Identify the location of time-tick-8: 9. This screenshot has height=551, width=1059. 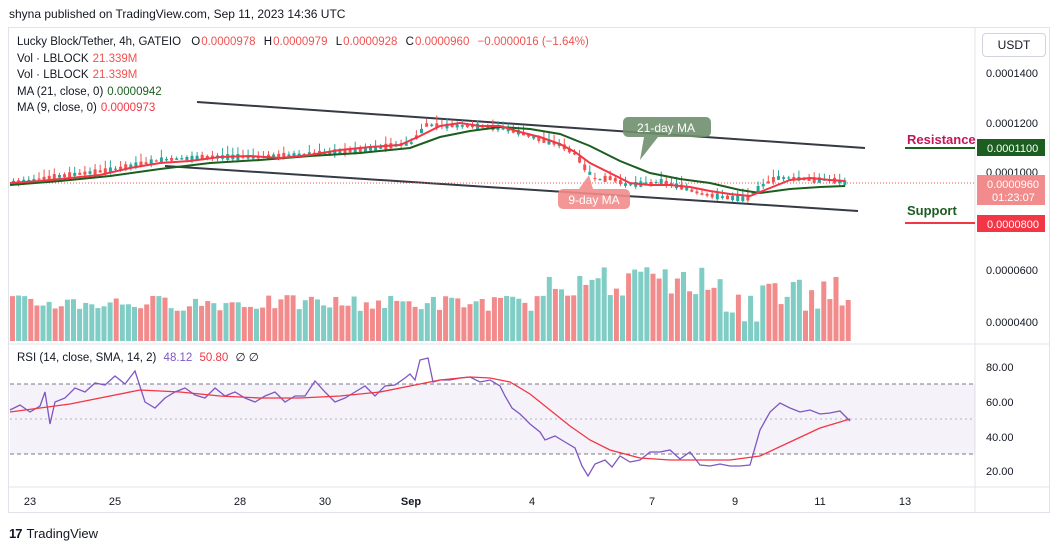
(735, 502).